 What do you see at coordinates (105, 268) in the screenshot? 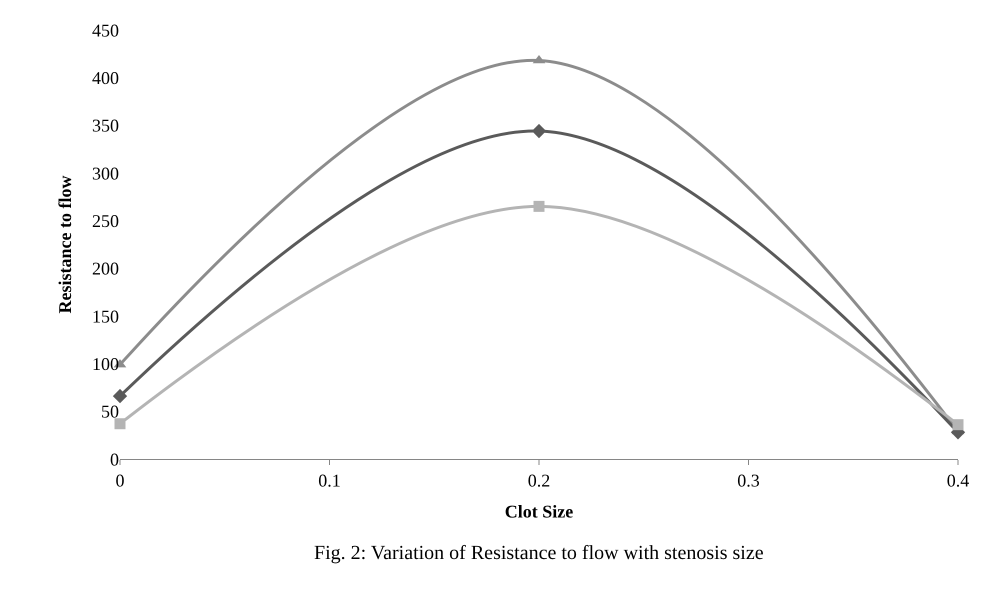
I see `y-tick-label: 200` at bounding box center [105, 268].